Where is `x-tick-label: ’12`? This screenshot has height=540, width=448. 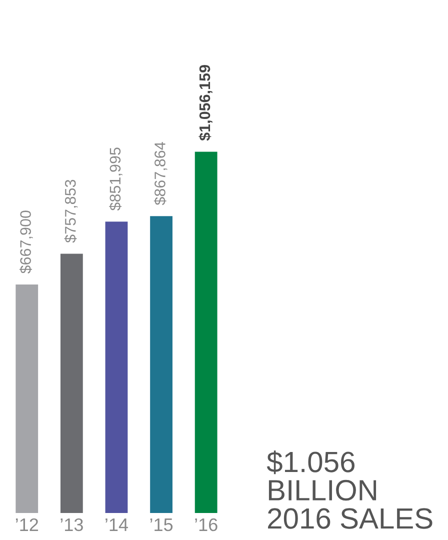
x-tick-label: ’12 is located at coordinates (27, 524).